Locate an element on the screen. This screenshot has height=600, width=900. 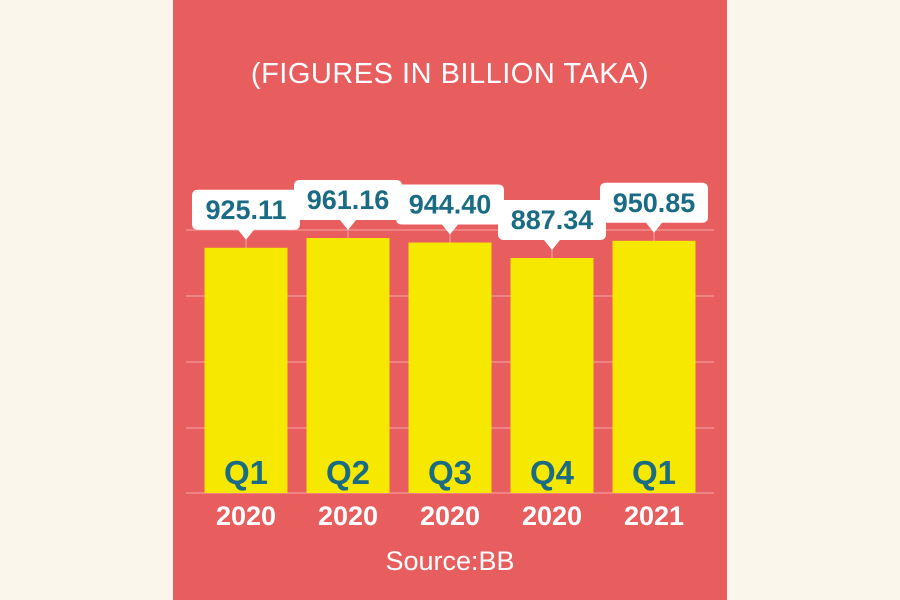
quarter-label: Q2 is located at coordinates (348, 472).